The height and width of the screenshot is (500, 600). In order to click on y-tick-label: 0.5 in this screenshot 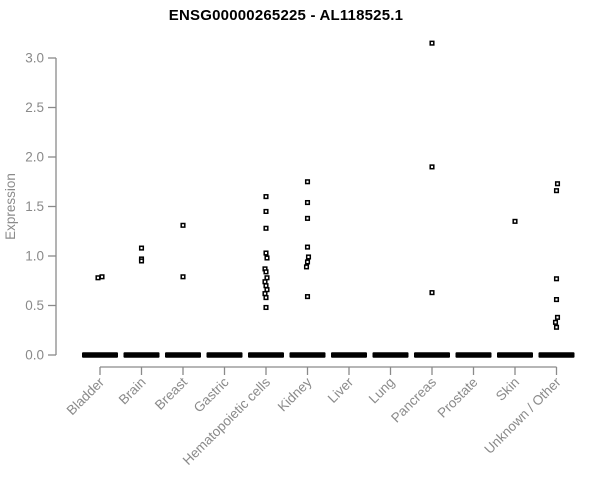, I will do `click(34, 305)`.